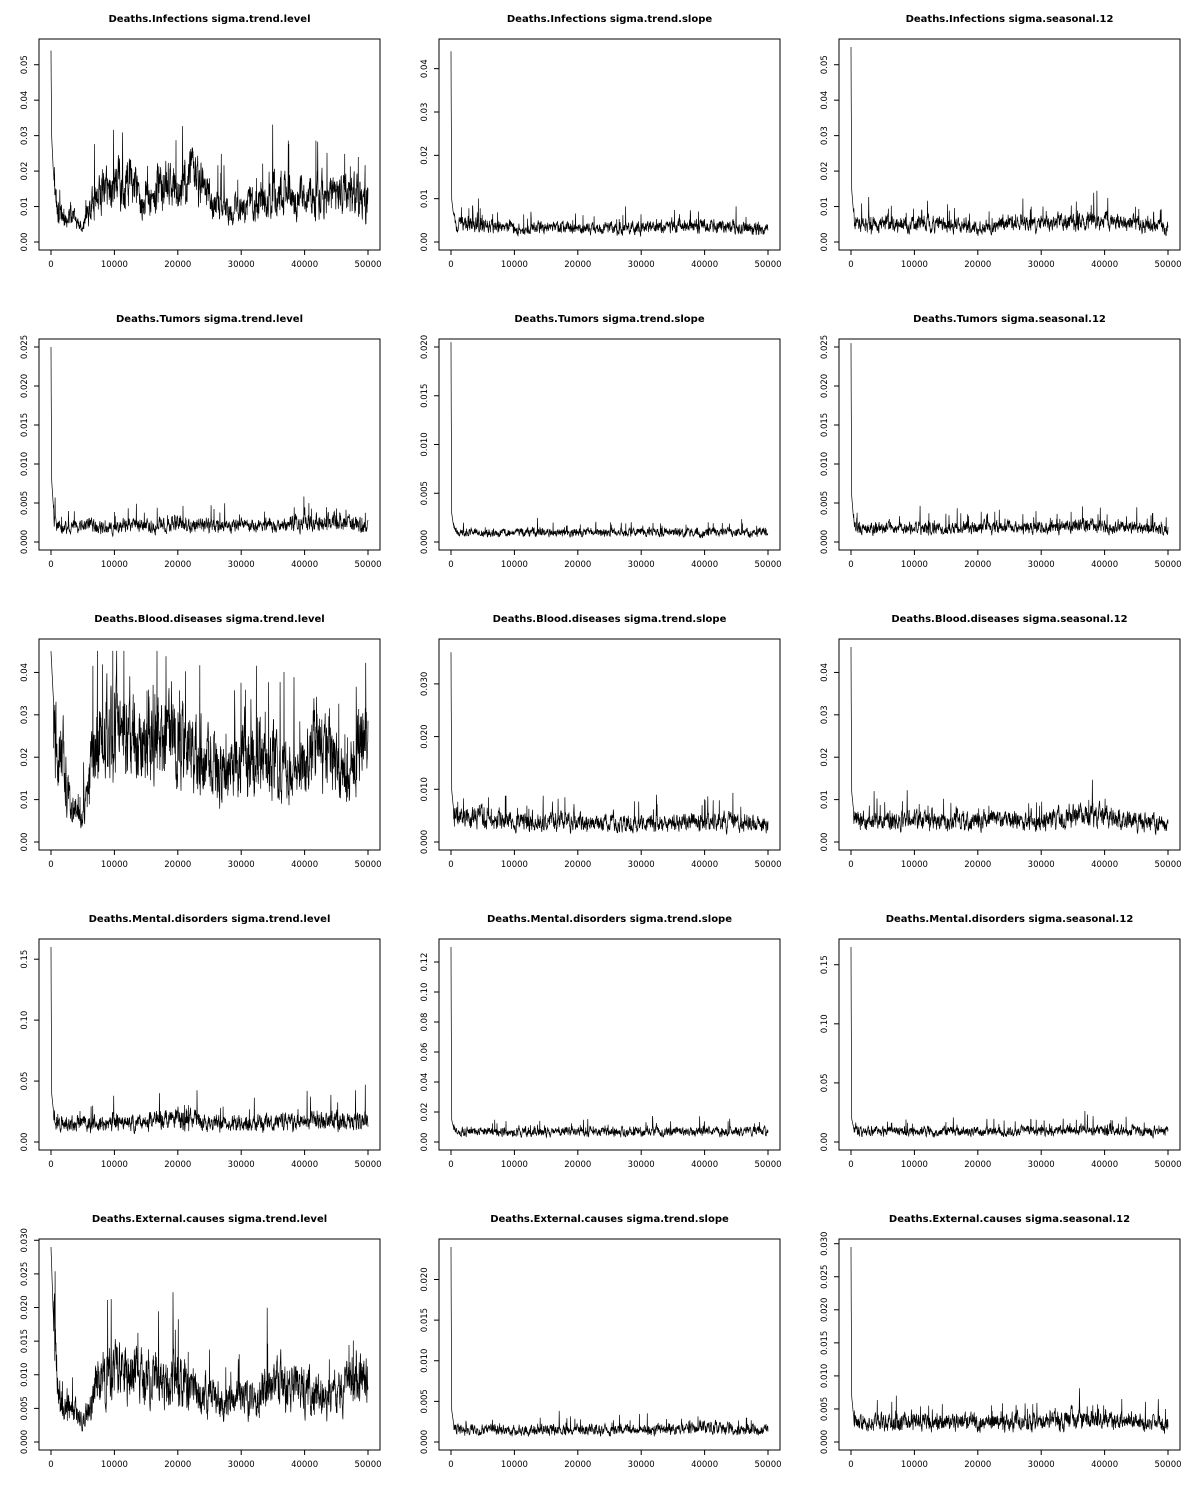 The image size is (1200, 1500). What do you see at coordinates (825, 1244) in the screenshot?
I see `y-tick-label: 0.030` at bounding box center [825, 1244].